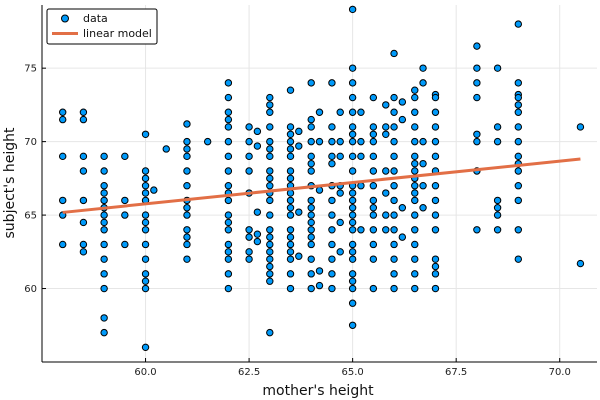 This screenshot has width=600, height=400. What do you see at coordinates (30, 216) in the screenshot?
I see `y-tick-label: 65` at bounding box center [30, 216].